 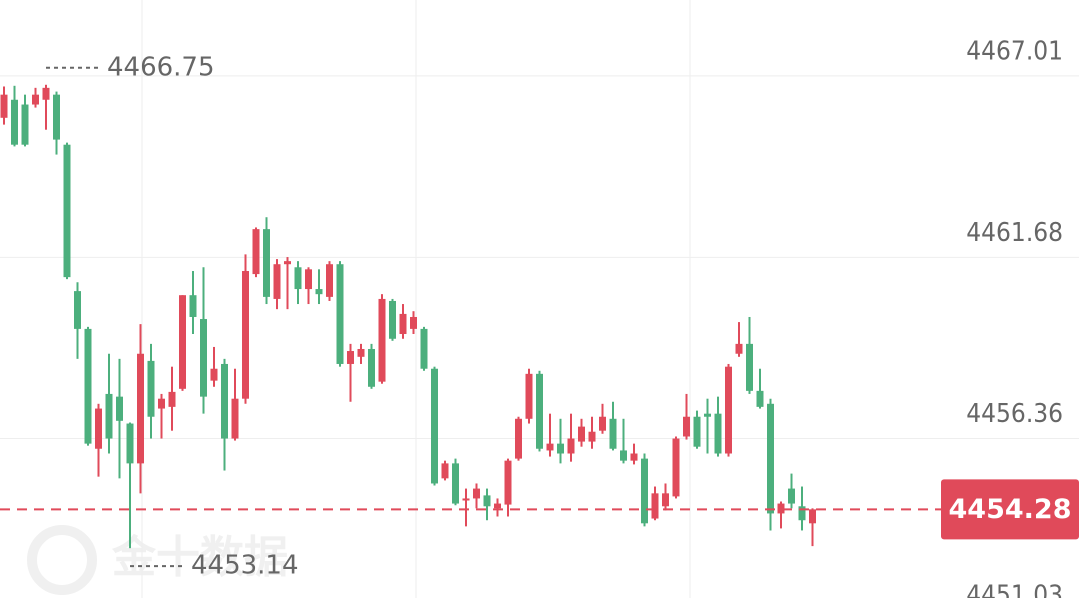 I want to click on watermark: 金十数据, so click(x=157, y=560).